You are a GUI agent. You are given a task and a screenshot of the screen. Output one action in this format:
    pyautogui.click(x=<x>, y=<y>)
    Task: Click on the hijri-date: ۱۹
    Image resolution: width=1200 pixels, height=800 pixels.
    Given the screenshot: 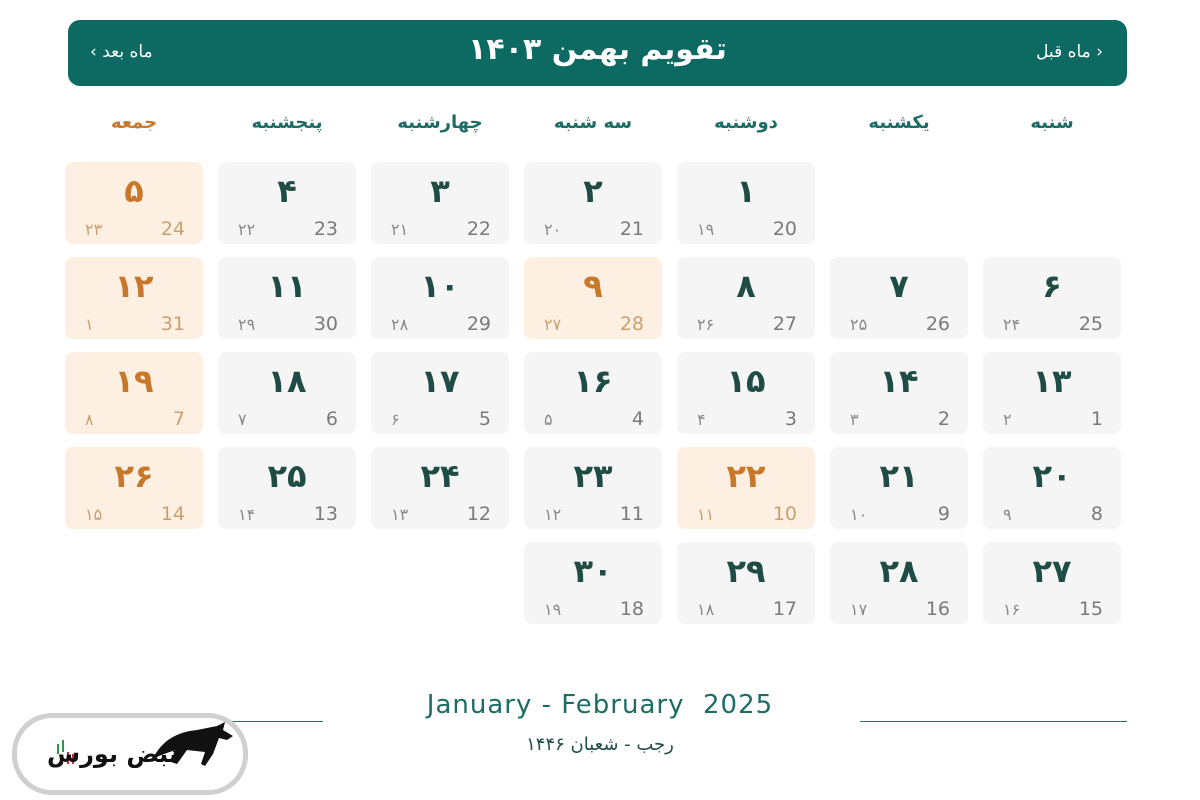 What is the action you would take?
    pyautogui.click(x=553, y=609)
    